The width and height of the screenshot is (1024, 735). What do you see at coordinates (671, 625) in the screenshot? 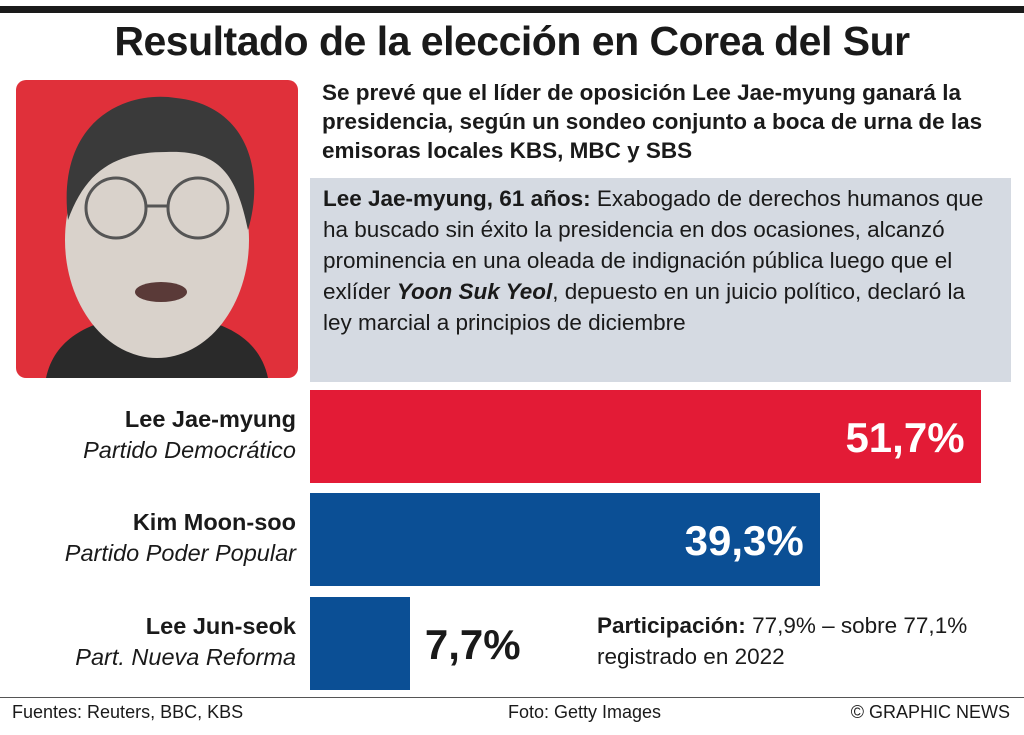
I see `turnout-label: Participación:` at bounding box center [671, 625].